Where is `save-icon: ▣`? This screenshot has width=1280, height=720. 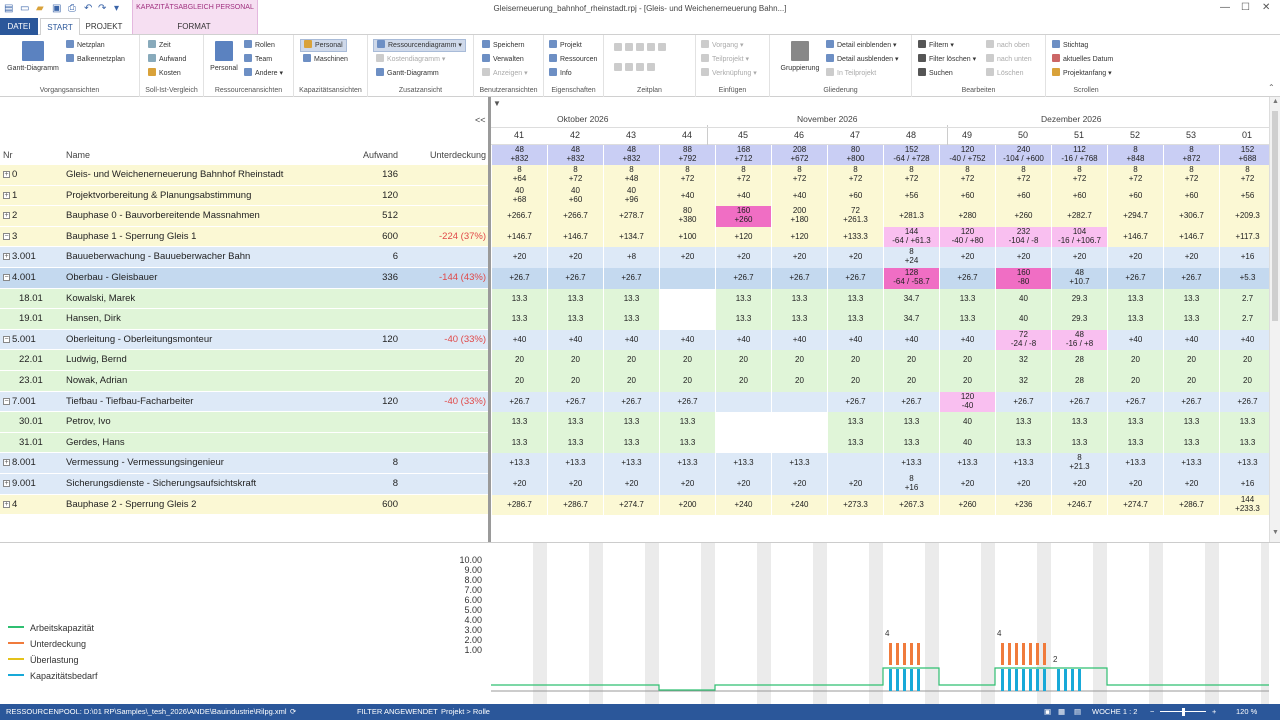 save-icon: ▣ is located at coordinates (57, 8).